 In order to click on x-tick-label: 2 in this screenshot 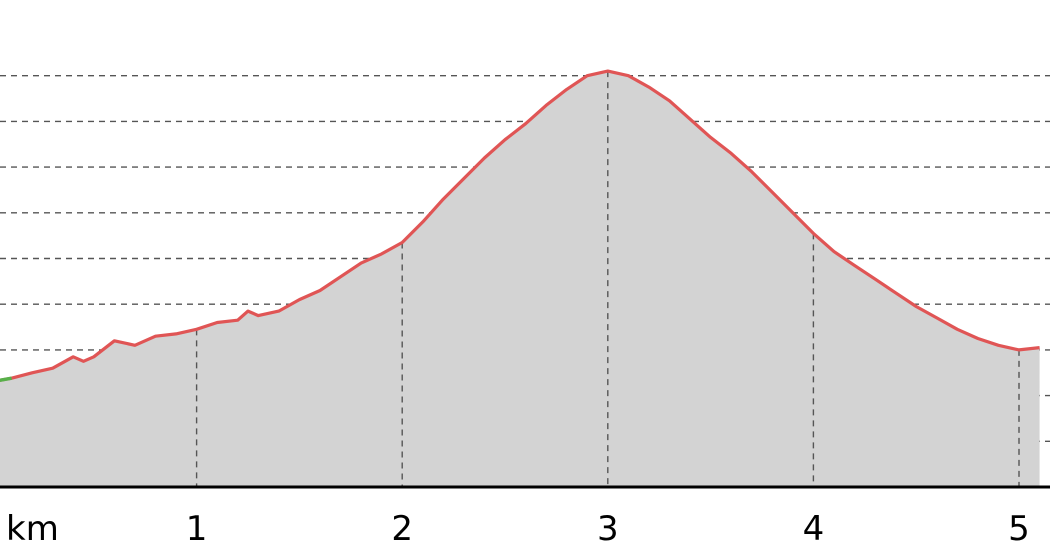, I will do `click(402, 529)`.